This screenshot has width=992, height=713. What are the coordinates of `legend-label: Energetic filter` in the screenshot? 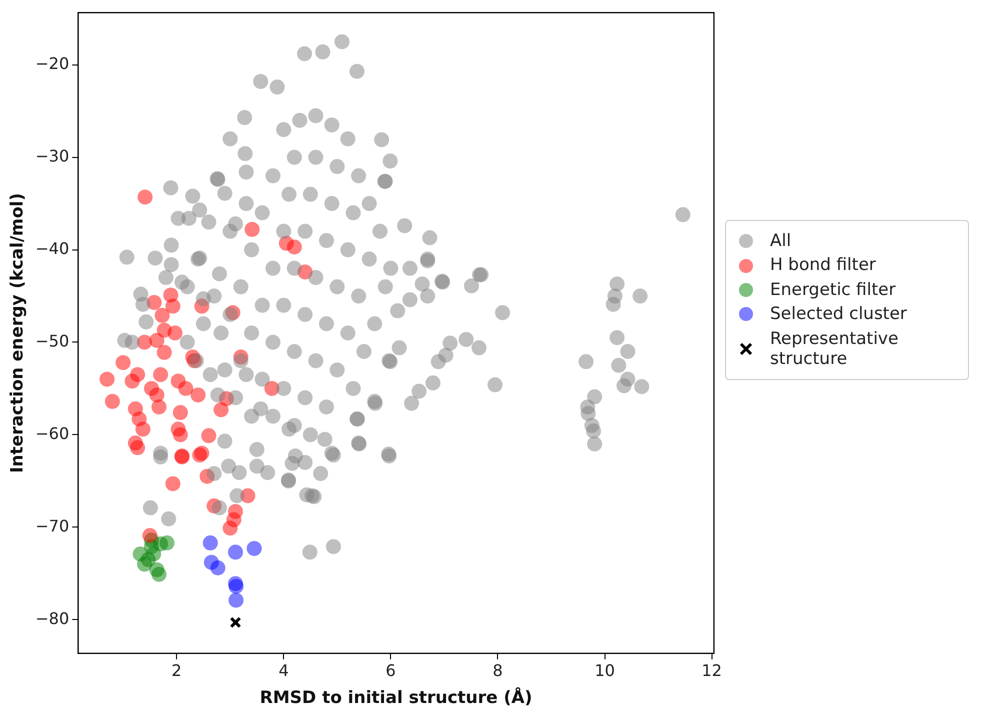 It's located at (833, 290).